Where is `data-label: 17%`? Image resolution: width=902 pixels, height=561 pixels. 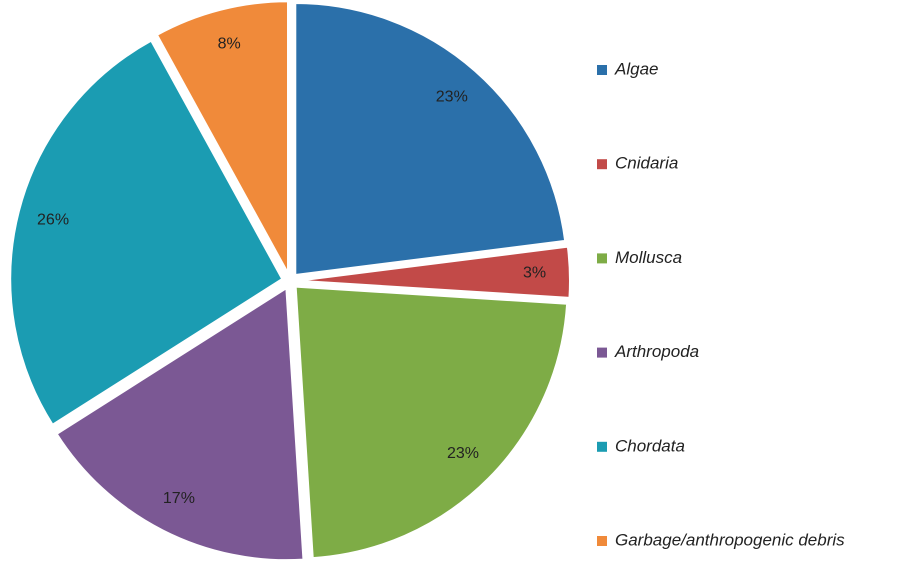 data-label: 17% is located at coordinates (179, 498).